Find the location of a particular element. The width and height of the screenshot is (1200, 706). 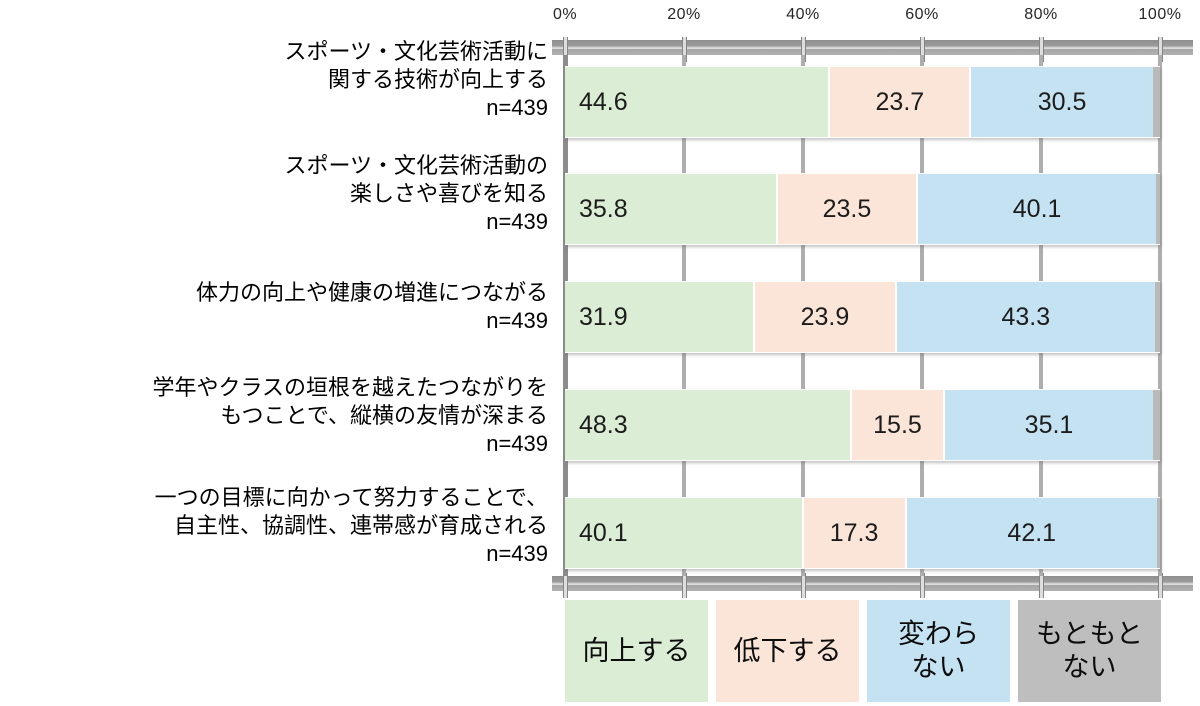

bar-row: 44.6 23.7 30.5 is located at coordinates (862, 102).